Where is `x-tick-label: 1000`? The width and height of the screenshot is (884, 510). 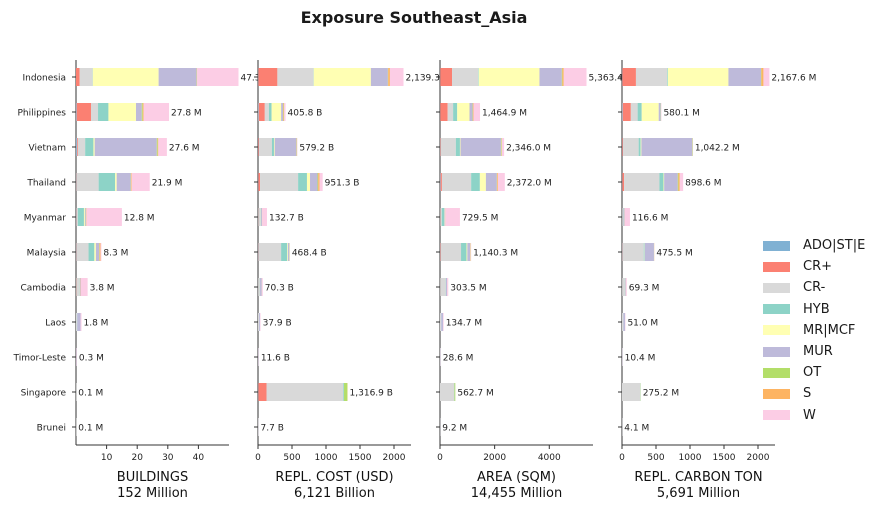 x-tick-label: 1000 is located at coordinates (326, 458).